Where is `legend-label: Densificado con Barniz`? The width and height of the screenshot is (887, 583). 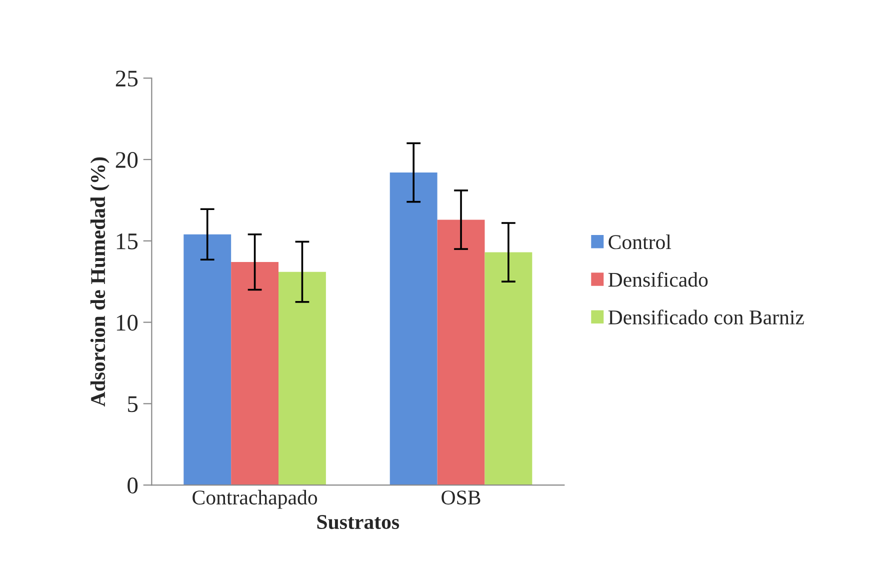
legend-label: Densificado con Barniz is located at coordinates (706, 317).